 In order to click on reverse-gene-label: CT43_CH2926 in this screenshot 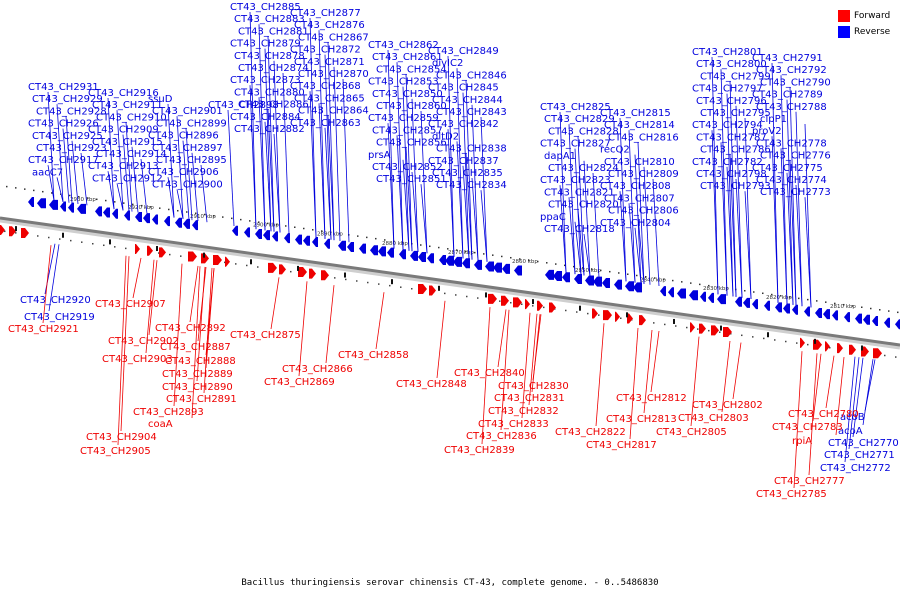, I will do `click(63, 124)`.